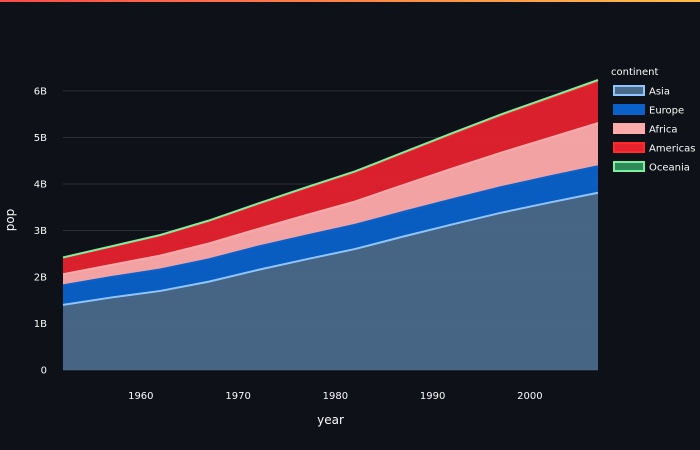 The width and height of the screenshot is (700, 450). I want to click on y-tick-label: 5B, so click(40, 138).